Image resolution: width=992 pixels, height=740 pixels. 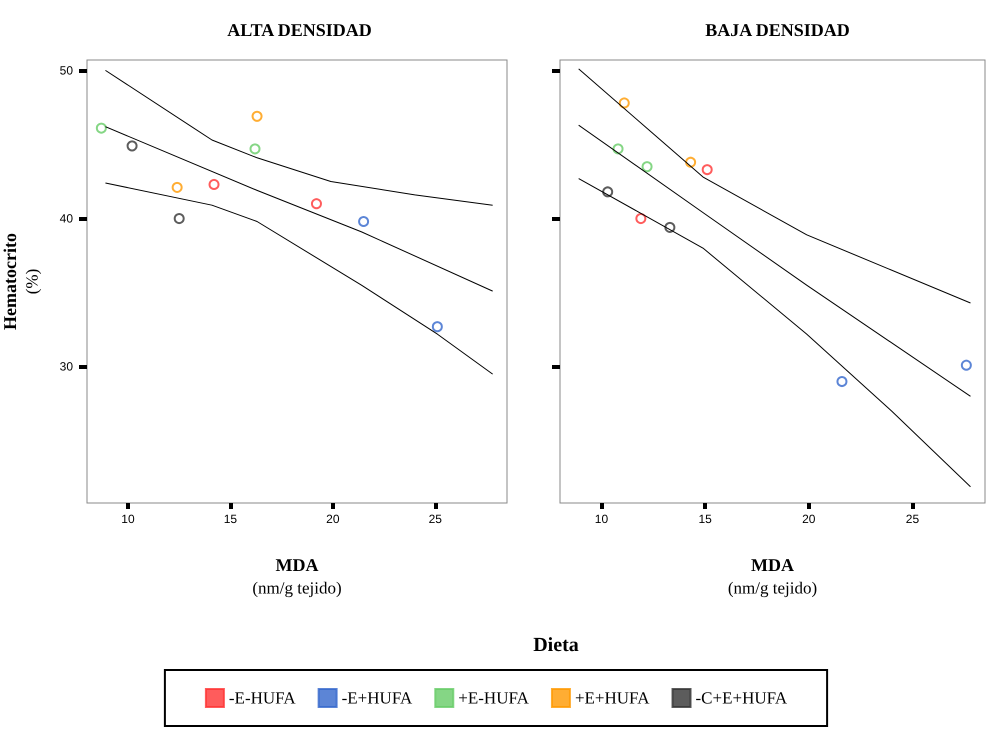 What do you see at coordinates (67, 367) in the screenshot?
I see `y-tick-label: 30` at bounding box center [67, 367].